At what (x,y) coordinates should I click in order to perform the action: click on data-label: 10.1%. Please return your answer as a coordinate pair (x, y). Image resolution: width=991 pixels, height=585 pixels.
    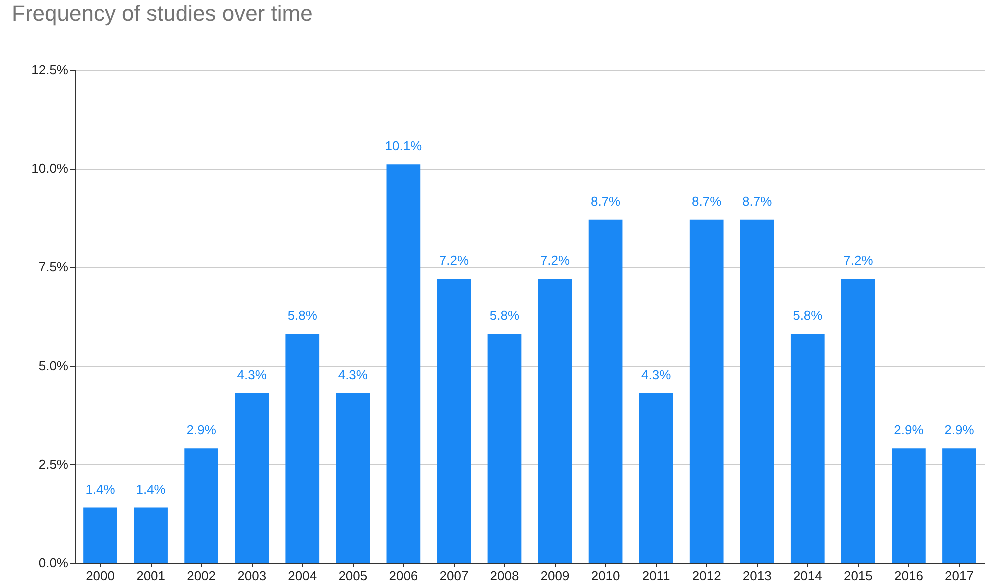
    Looking at the image, I should click on (404, 146).